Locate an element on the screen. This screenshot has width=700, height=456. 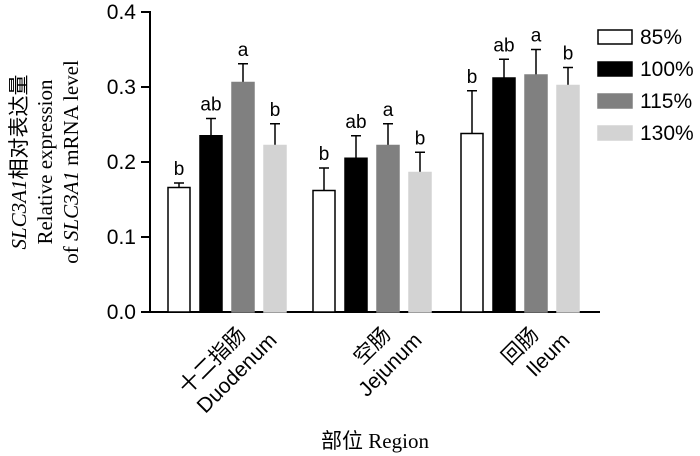
y-tick-label: 0.1 is located at coordinates (121, 237).